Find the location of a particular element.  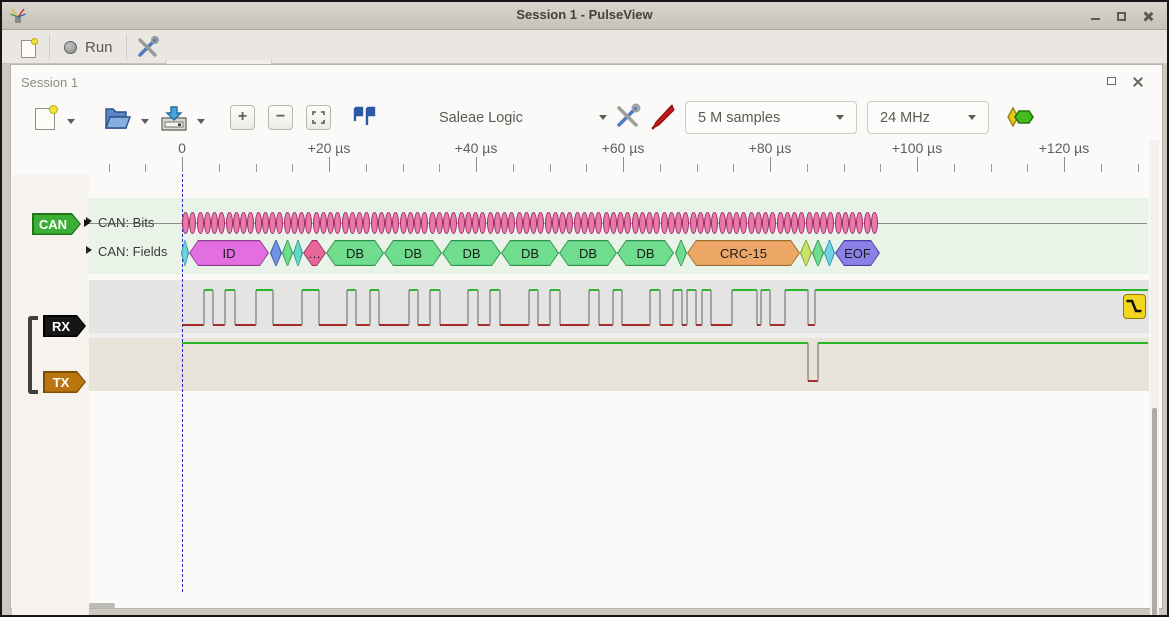

device-select-value: Saleae Logic is located at coordinates (481, 117).